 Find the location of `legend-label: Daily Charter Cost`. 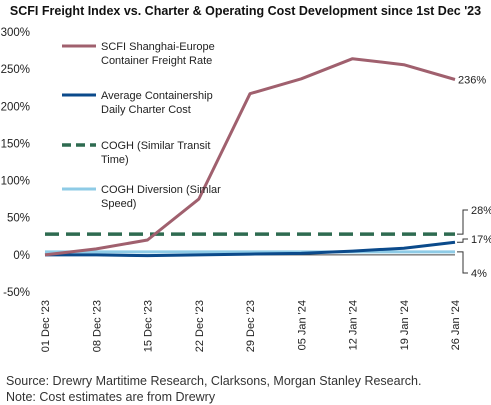

legend-label: Daily Charter Cost is located at coordinates (146, 110).